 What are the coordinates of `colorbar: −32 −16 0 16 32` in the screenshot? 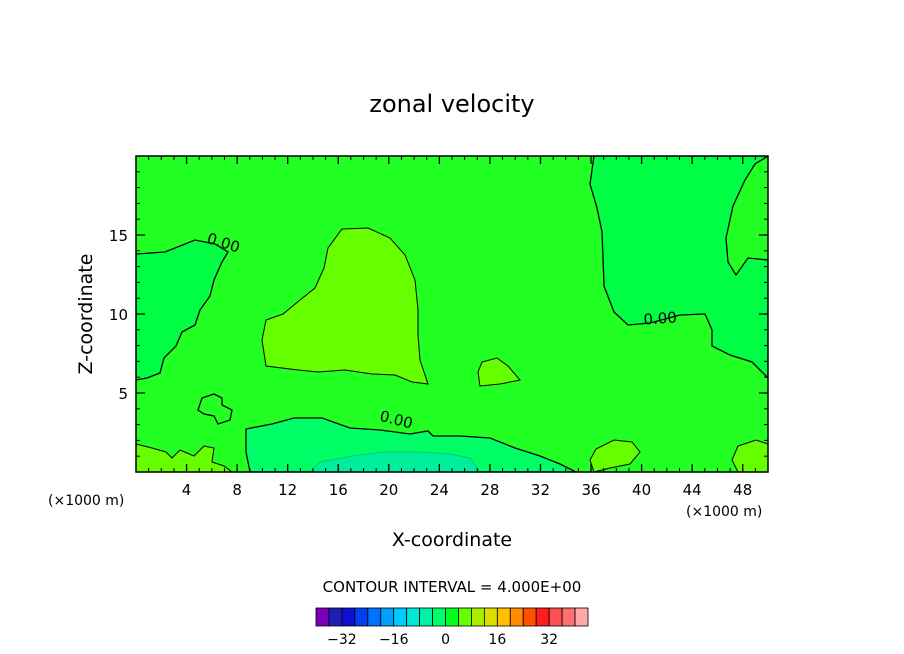 It's located at (452, 627).